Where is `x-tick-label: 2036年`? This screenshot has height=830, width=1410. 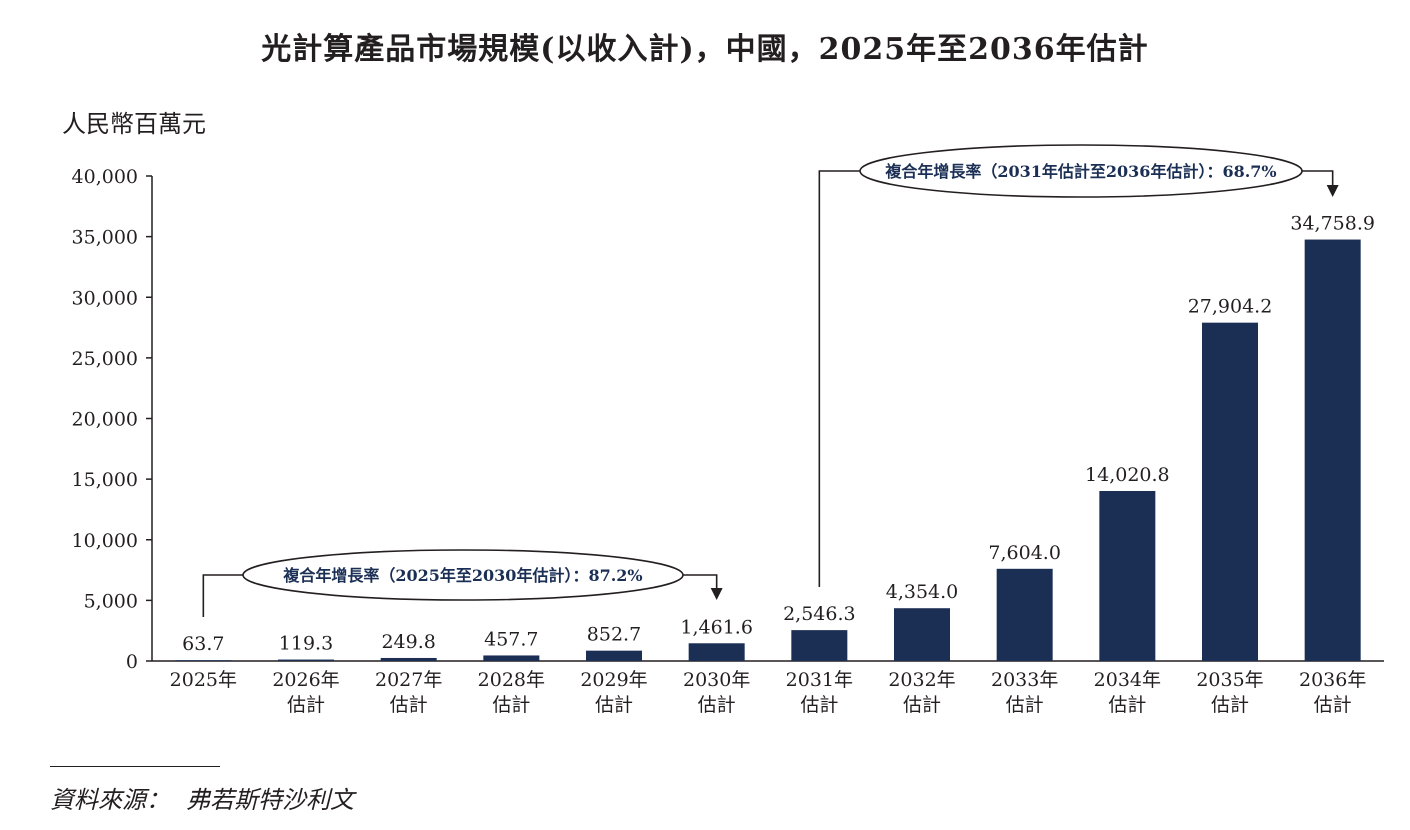
x-tick-label: 2036年 is located at coordinates (1332, 680).